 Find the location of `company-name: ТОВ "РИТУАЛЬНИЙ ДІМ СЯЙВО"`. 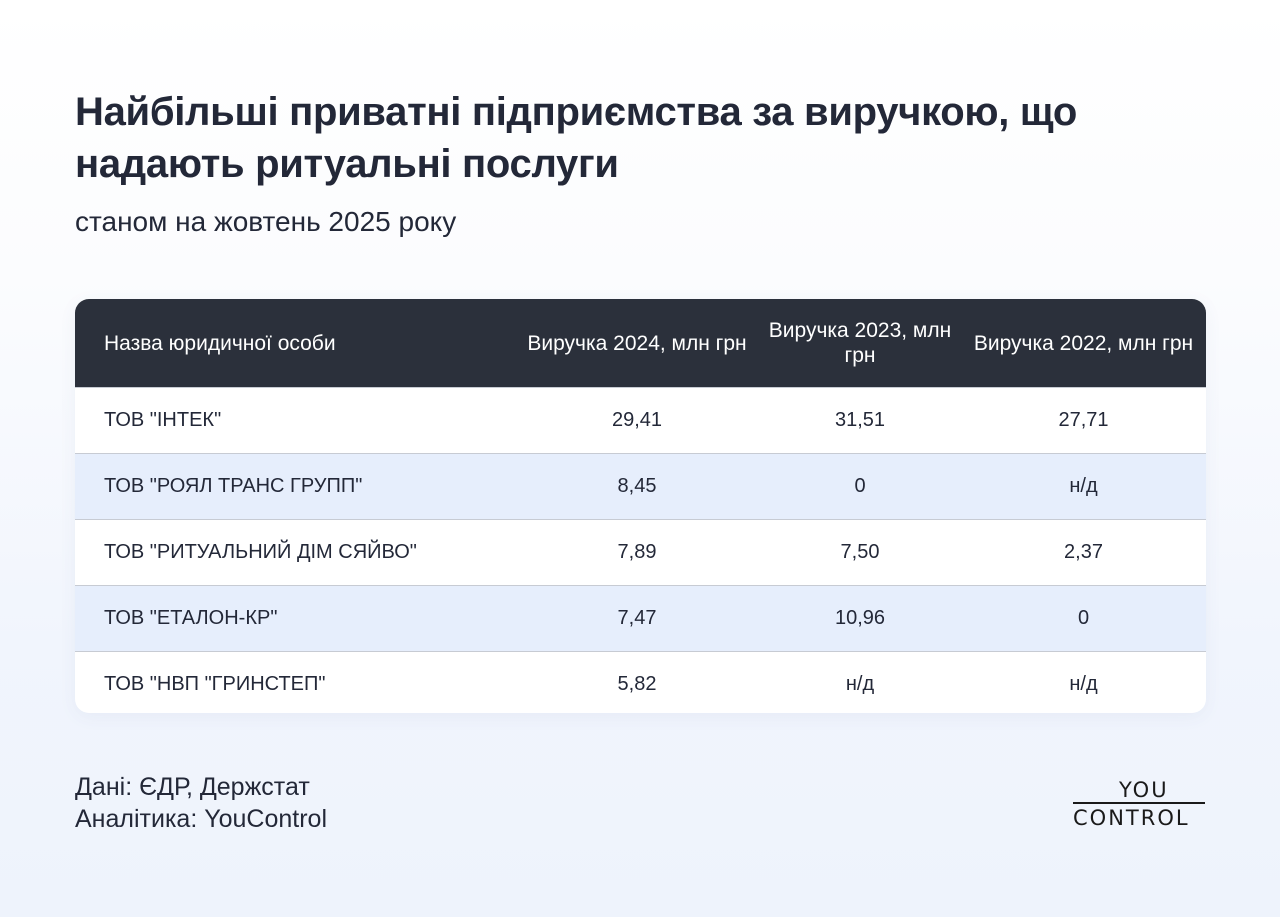

company-name: ТОВ "РИТУАЛЬНИЙ ДІМ СЯЙВО" is located at coordinates (260, 552).